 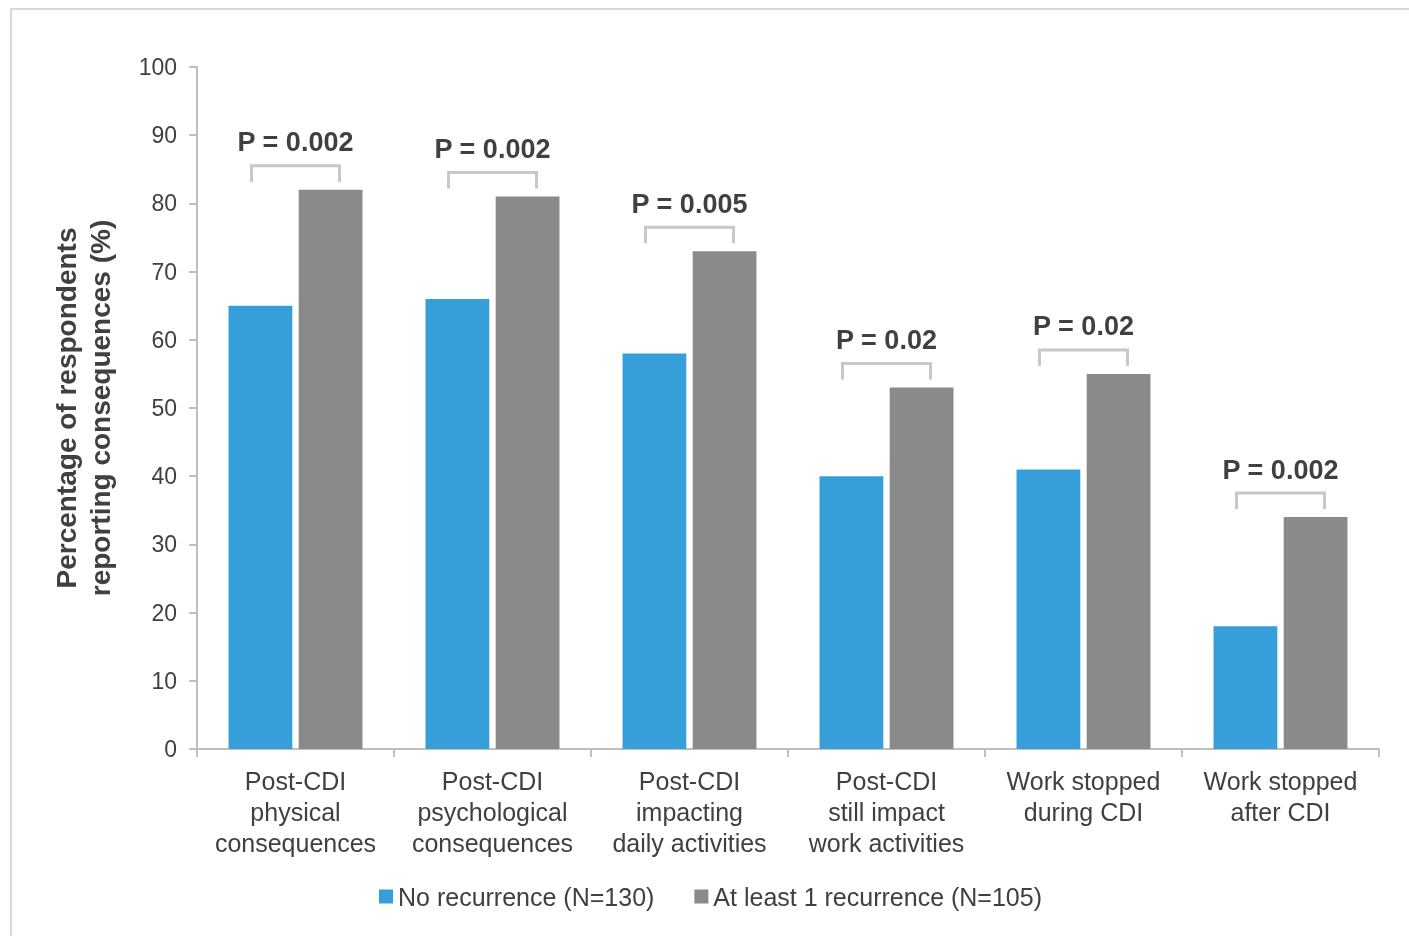 What do you see at coordinates (83, 408) in the screenshot?
I see `y-axis-title: Percentage of respondents reporting consequences (%)` at bounding box center [83, 408].